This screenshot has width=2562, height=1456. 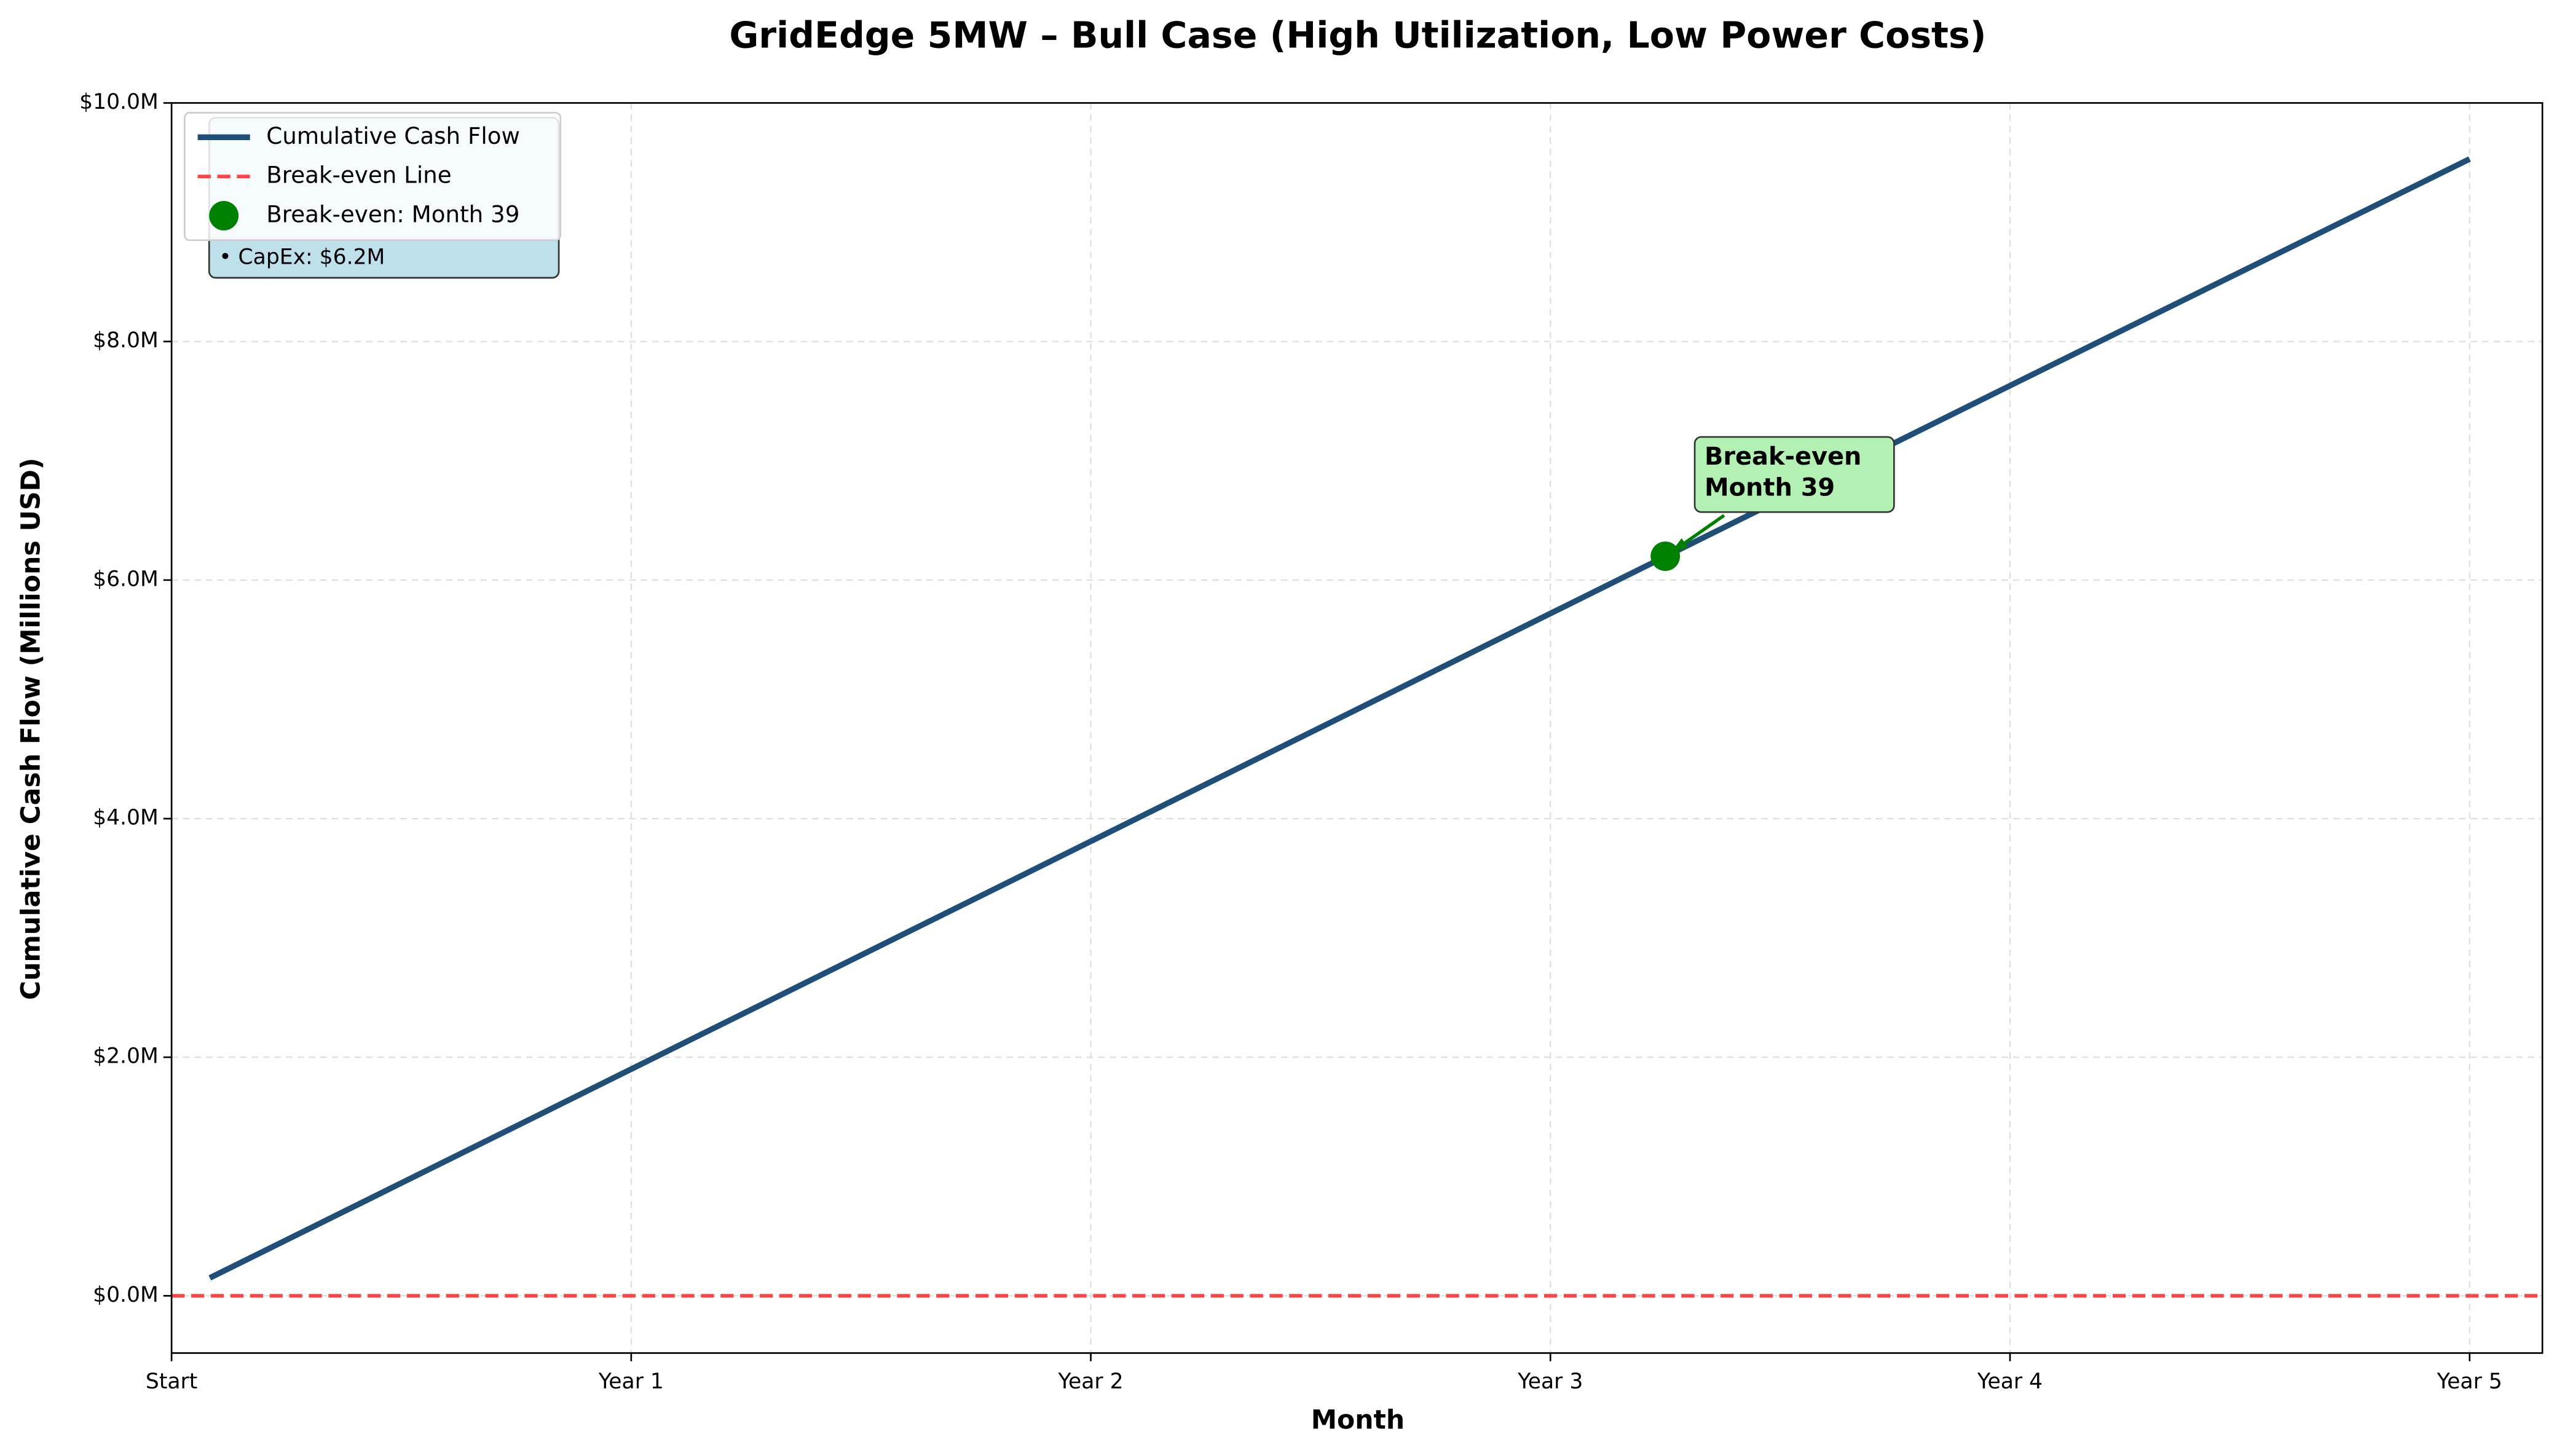 What do you see at coordinates (126, 340) in the screenshot?
I see `y-tick-label: $8.0M` at bounding box center [126, 340].